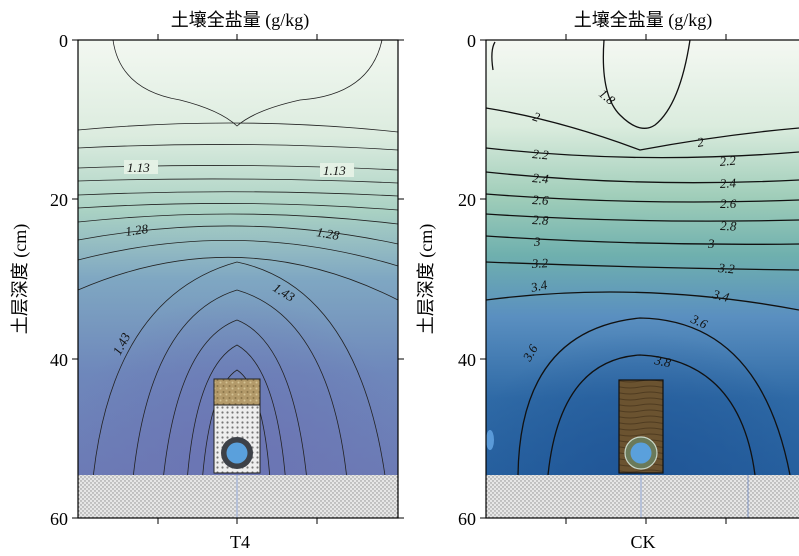 This screenshot has height=556, width=799. Describe the element at coordinates (426, 279) in the screenshot. I see `ck-y-label: 土层深度 (cm)` at that location.